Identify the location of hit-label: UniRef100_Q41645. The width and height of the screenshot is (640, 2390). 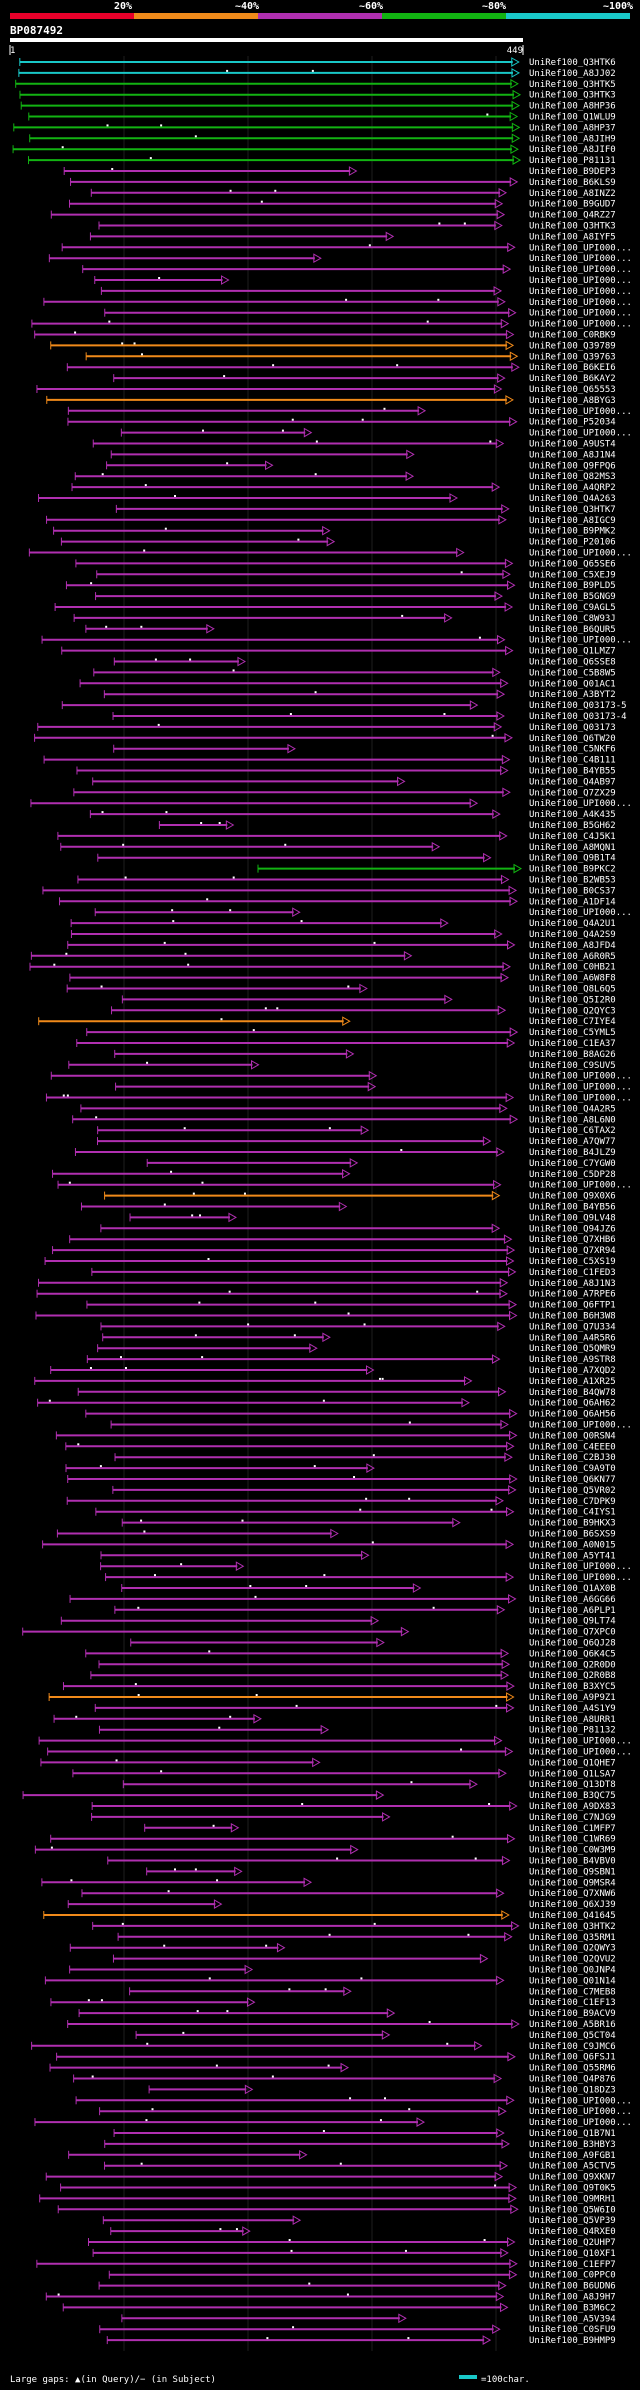
(572, 1916).